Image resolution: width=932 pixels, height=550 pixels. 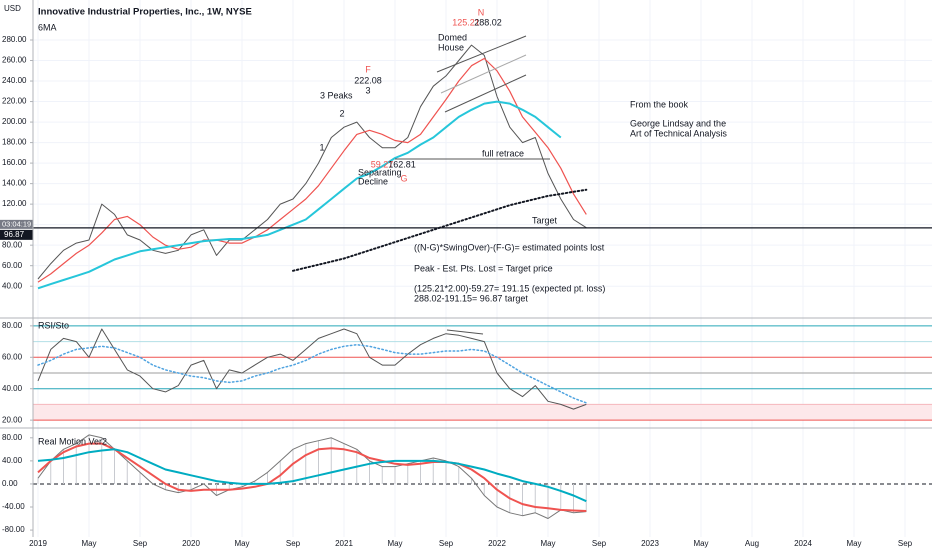 What do you see at coordinates (336, 95) in the screenshot?
I see `annotation: 3 Peaks` at bounding box center [336, 95].